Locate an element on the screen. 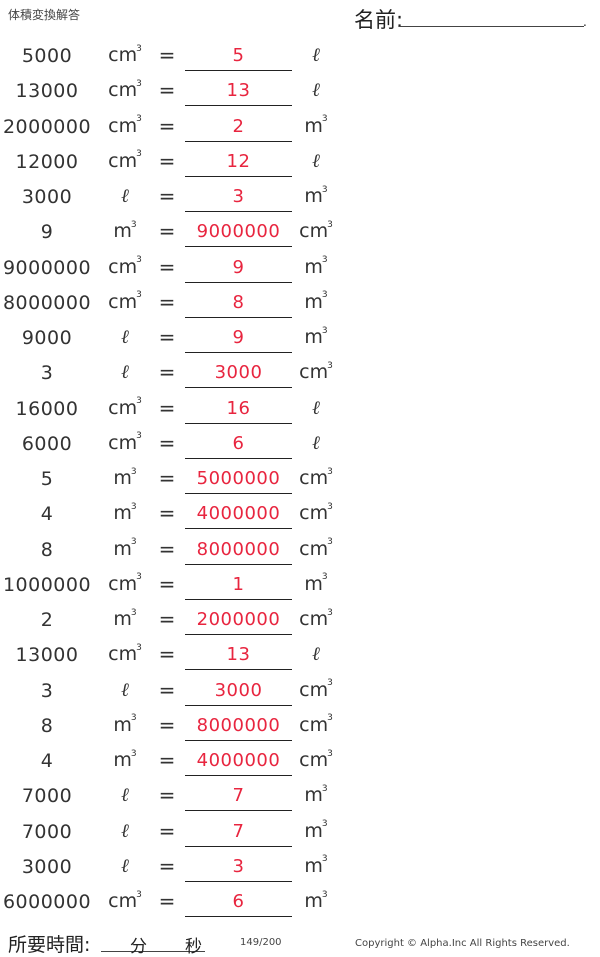 Image resolution: width=600 pixels, height=957 pixels. problem-value: 7000 is located at coordinates (47, 831).